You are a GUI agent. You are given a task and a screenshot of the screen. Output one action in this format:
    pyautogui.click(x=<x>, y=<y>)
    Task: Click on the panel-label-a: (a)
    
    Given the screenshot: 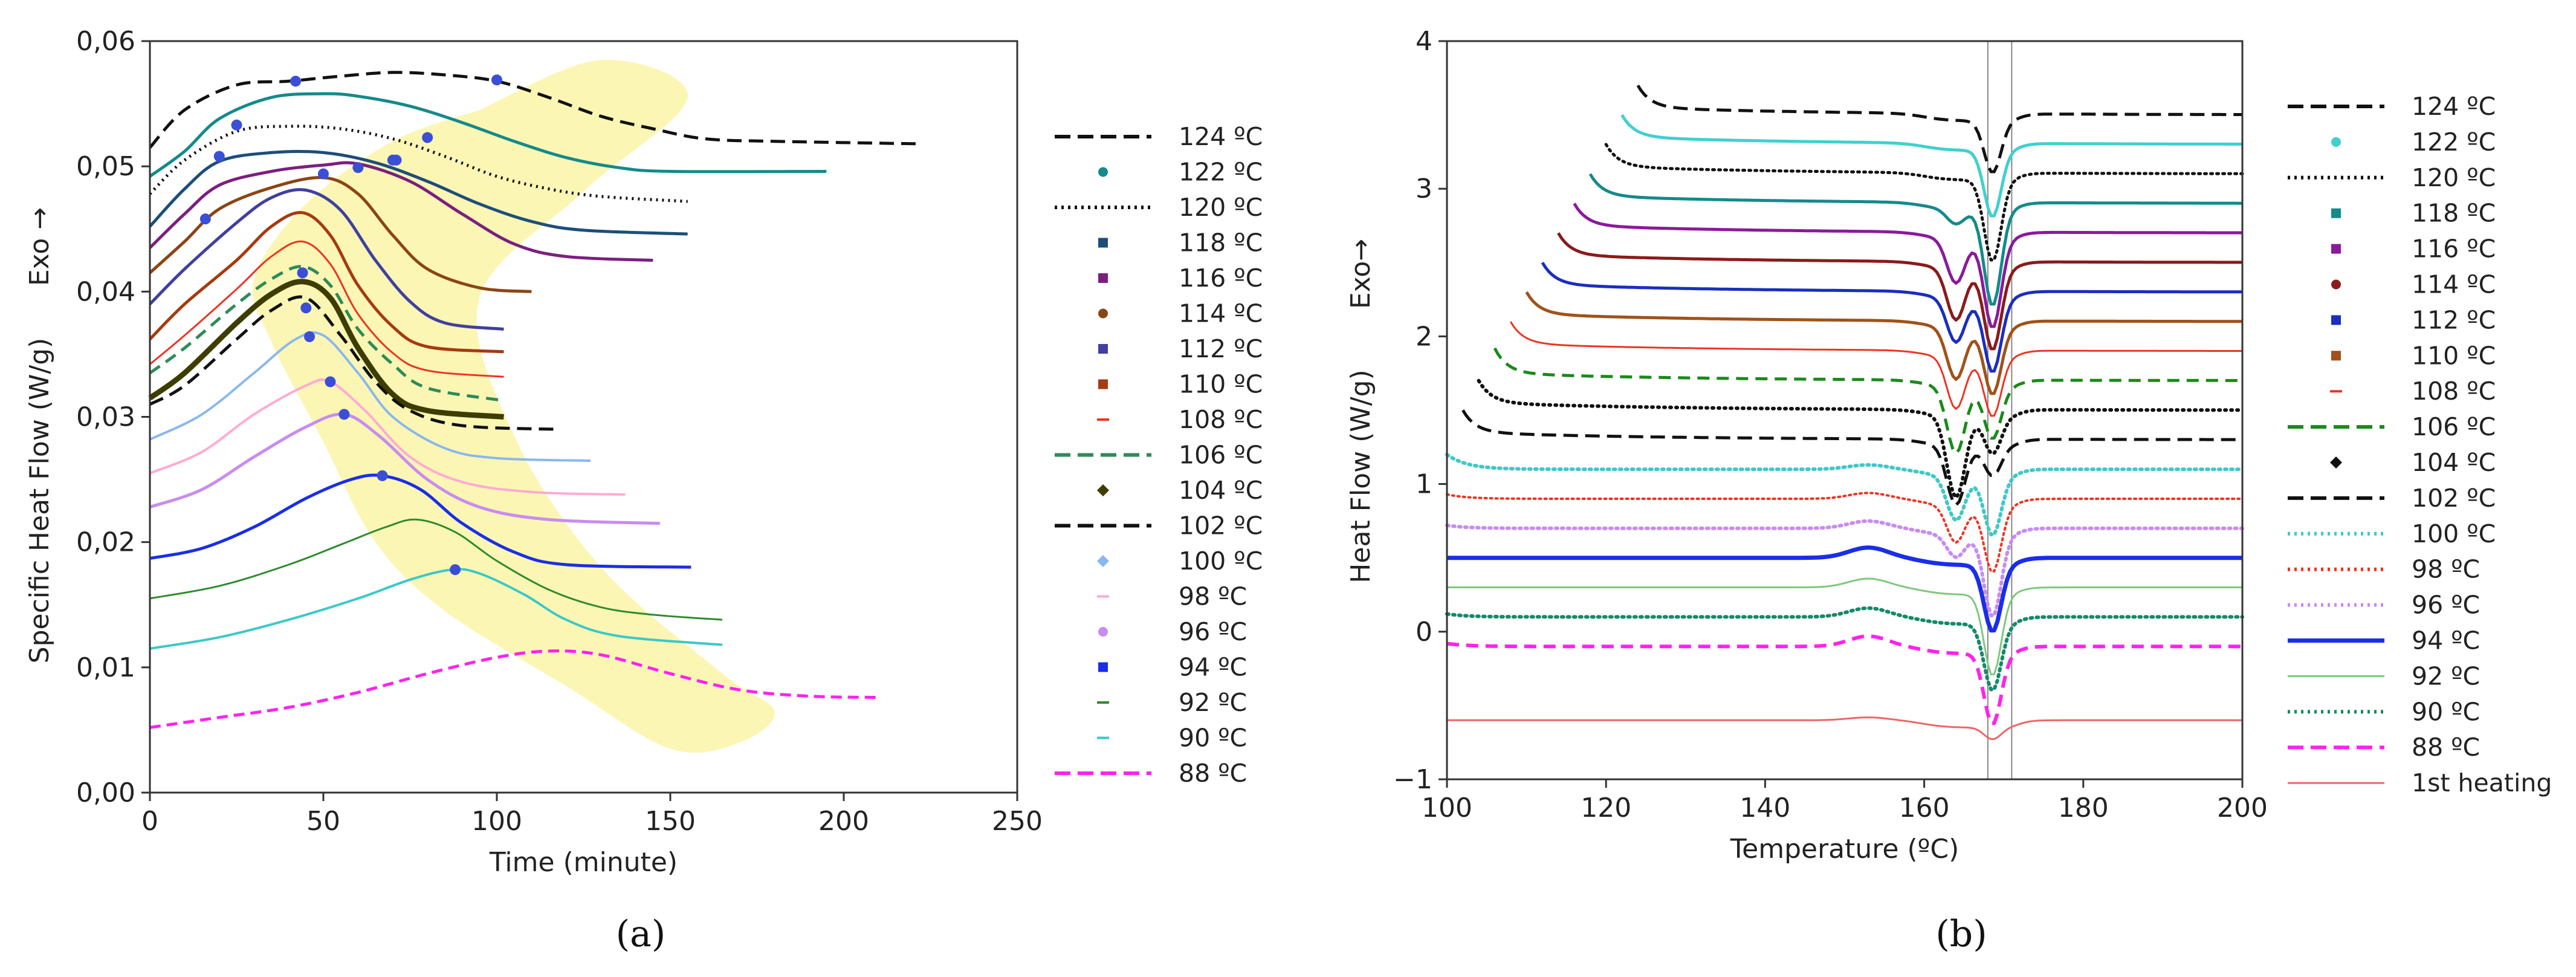 What is the action you would take?
    pyautogui.click(x=641, y=934)
    